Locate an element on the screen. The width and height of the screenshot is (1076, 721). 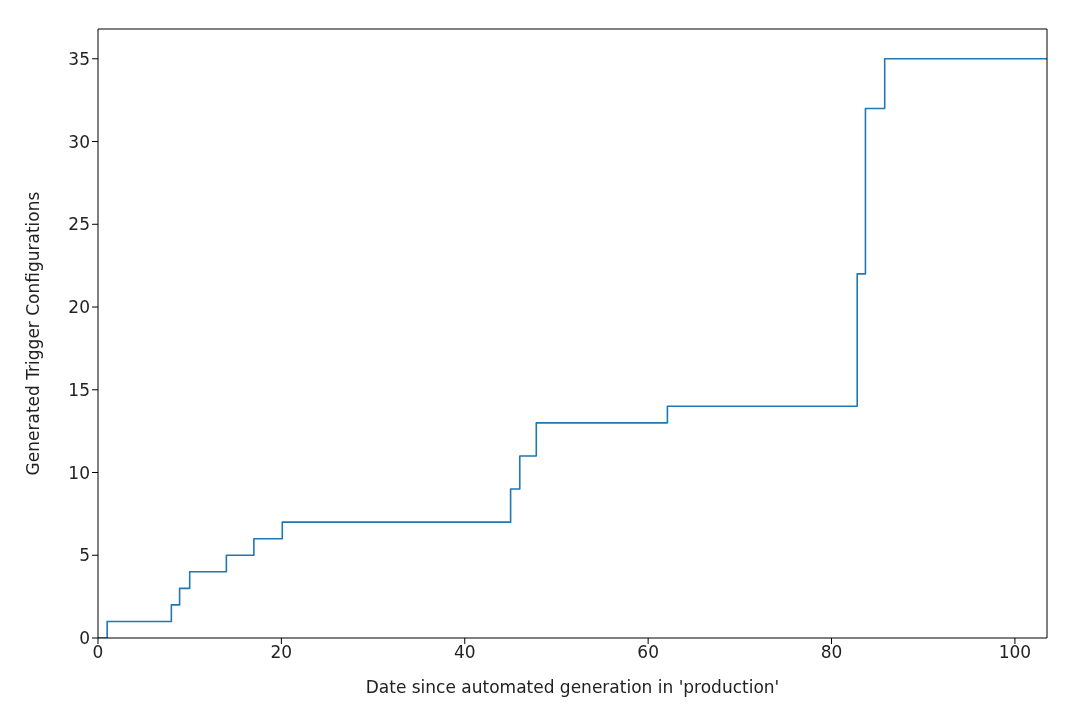
y-tick-label: 30 is located at coordinates (79, 141).